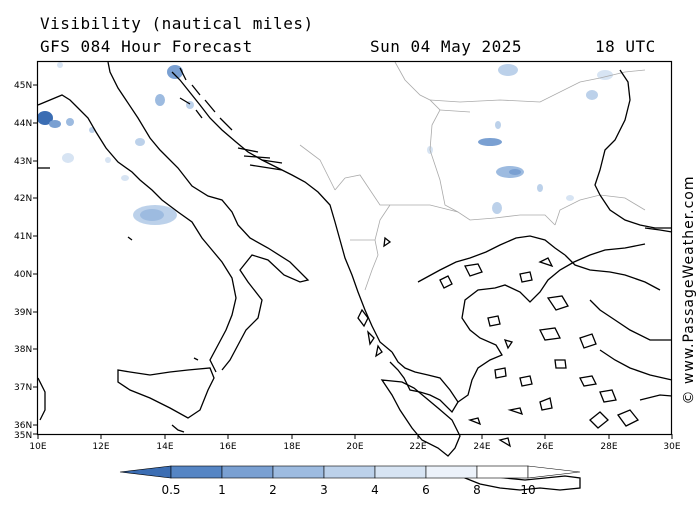  What do you see at coordinates (23, 313) in the screenshot?
I see `lat-label: 39N` at bounding box center [23, 313].